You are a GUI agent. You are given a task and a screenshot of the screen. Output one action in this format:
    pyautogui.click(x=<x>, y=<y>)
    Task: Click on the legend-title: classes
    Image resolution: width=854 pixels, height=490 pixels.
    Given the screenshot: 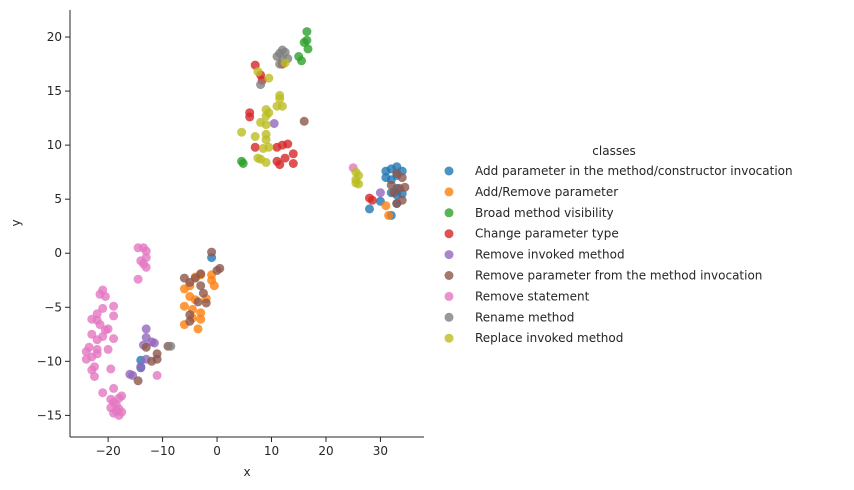 What is the action you would take?
    pyautogui.click(x=613, y=151)
    